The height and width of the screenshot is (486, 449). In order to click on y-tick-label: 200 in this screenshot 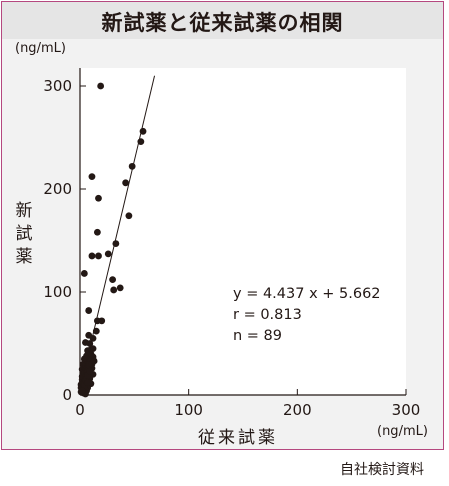, I will do `click(57, 189)`.